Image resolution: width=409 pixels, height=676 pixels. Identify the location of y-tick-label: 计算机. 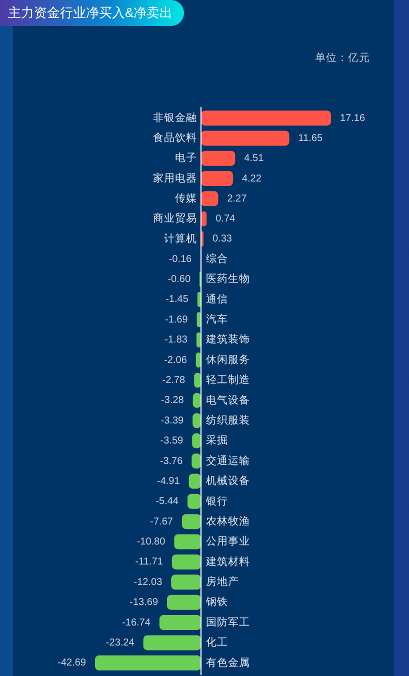
(180, 238).